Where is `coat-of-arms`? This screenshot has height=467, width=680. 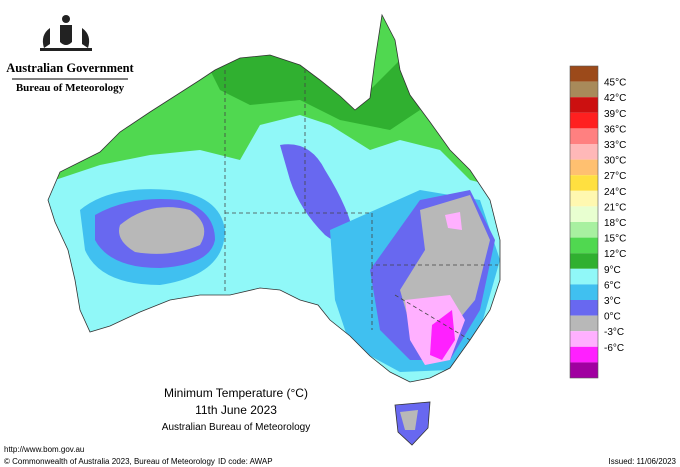 coat-of-arms is located at coordinates (66, 33).